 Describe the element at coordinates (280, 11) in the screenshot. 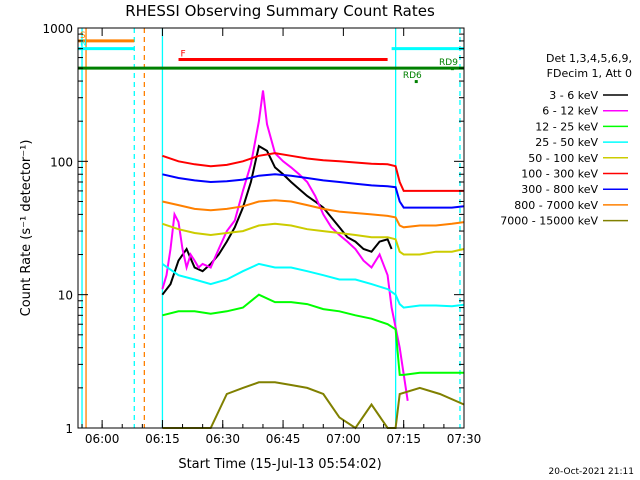

I see `chart-title: RHESSI Observing Summary Count Rates` at that location.